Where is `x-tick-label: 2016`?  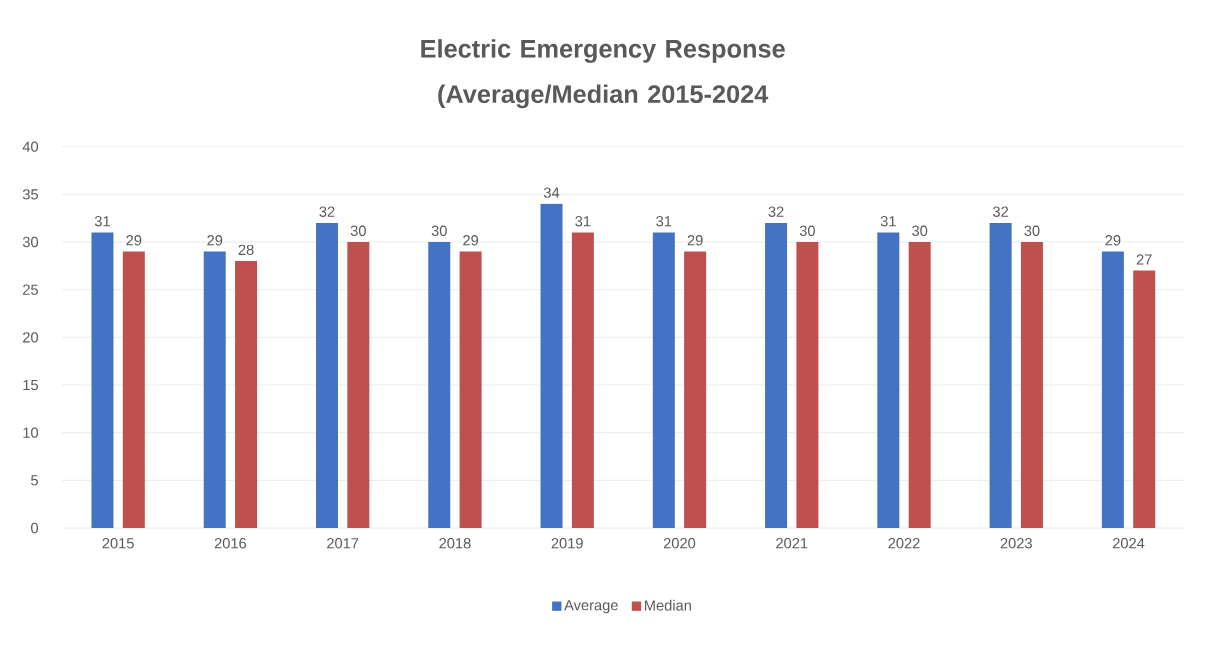
x-tick-label: 2016 is located at coordinates (230, 543).